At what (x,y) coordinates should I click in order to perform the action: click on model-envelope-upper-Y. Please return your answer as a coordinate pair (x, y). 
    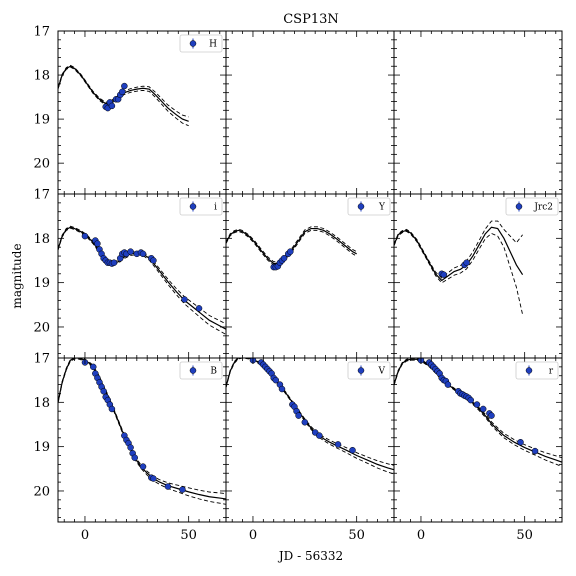
    Looking at the image, I should click on (291, 247).